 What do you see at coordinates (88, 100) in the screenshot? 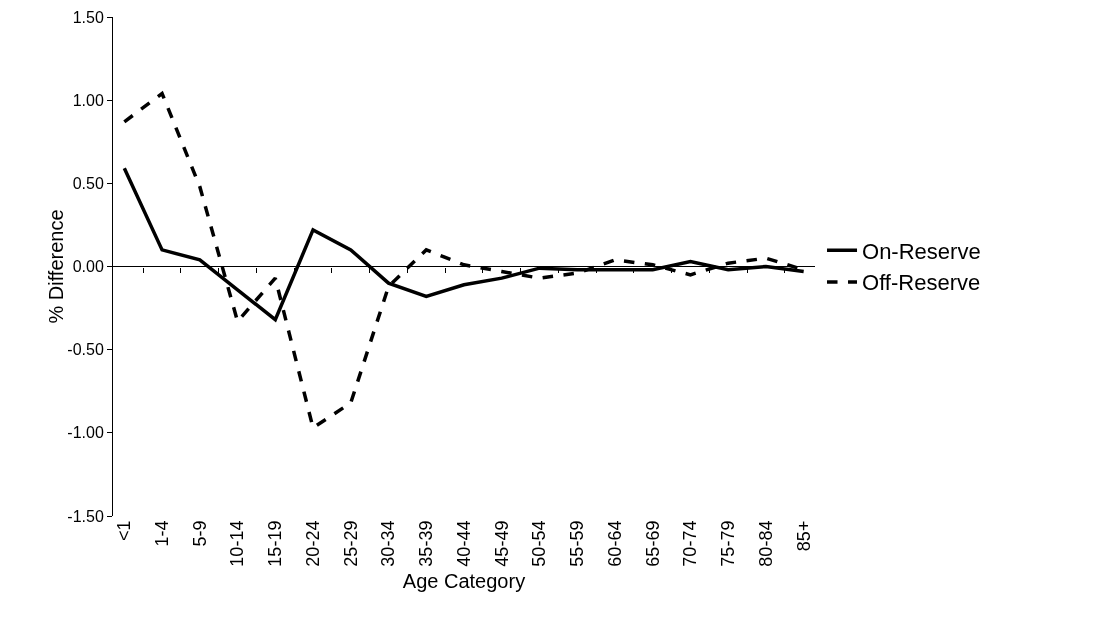
I see `y-tick-label: 1.00` at bounding box center [88, 100].